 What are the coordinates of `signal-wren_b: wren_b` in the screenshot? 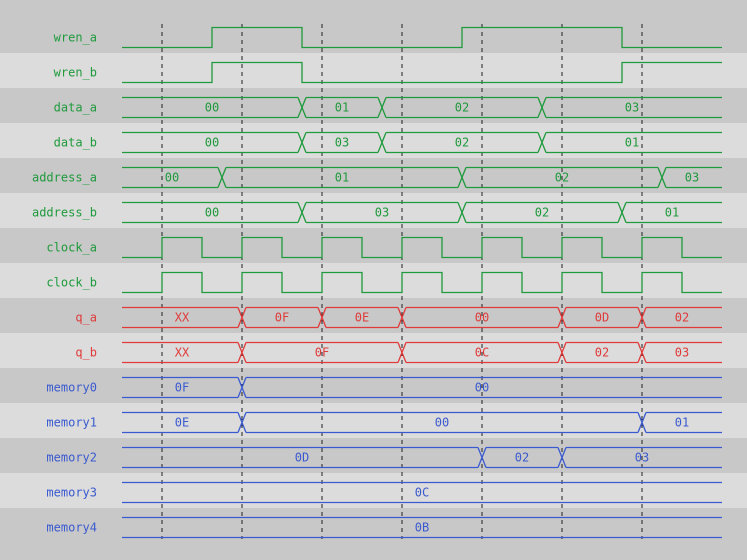 It's located at (388, 72).